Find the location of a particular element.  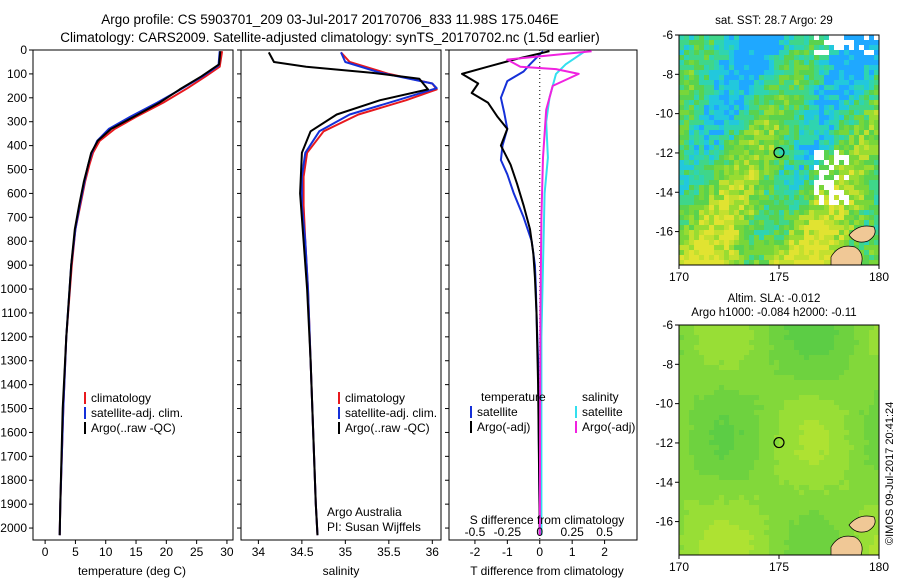

map-y-tick-label: -8 is located at coordinates (667, 74).